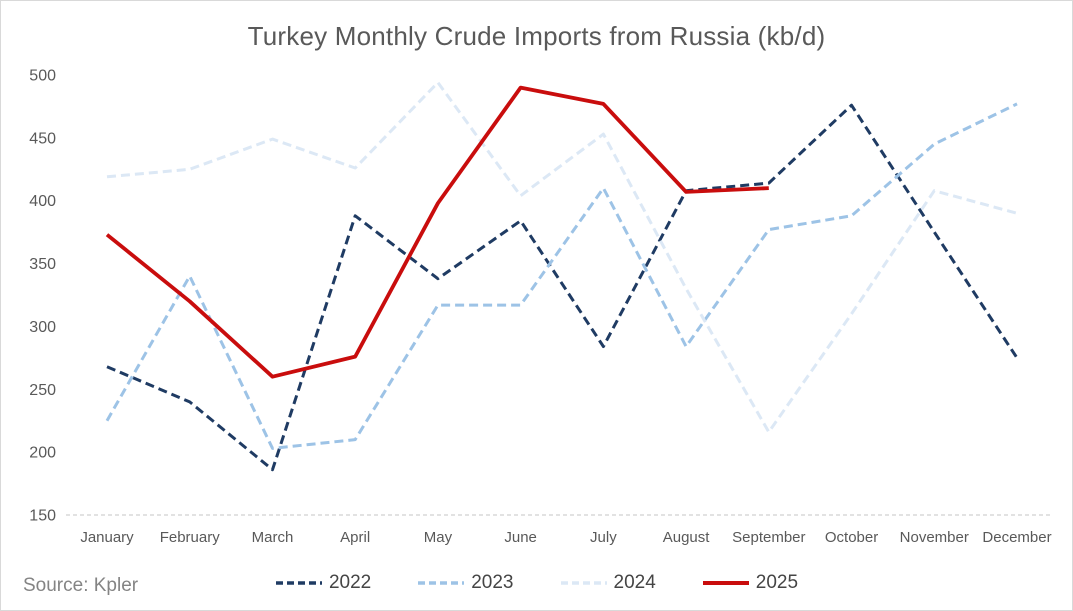 This screenshot has height=611, width=1073. I want to click on y-tick-label: 500, so click(42, 76).